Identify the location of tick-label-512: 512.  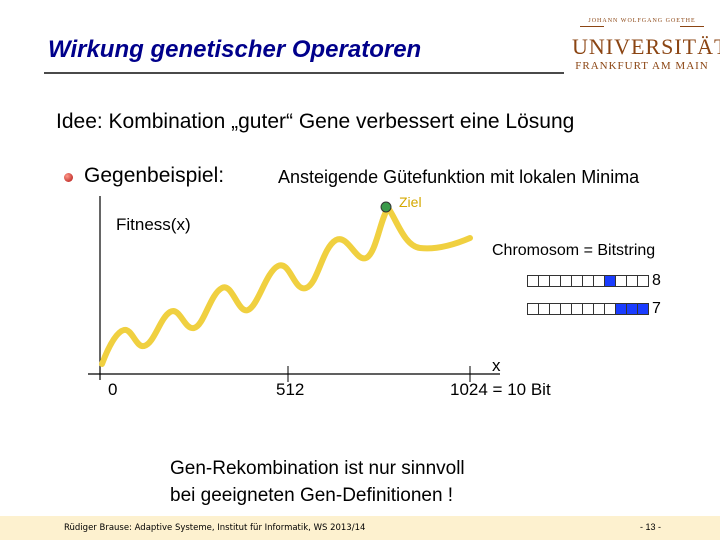
(290, 389).